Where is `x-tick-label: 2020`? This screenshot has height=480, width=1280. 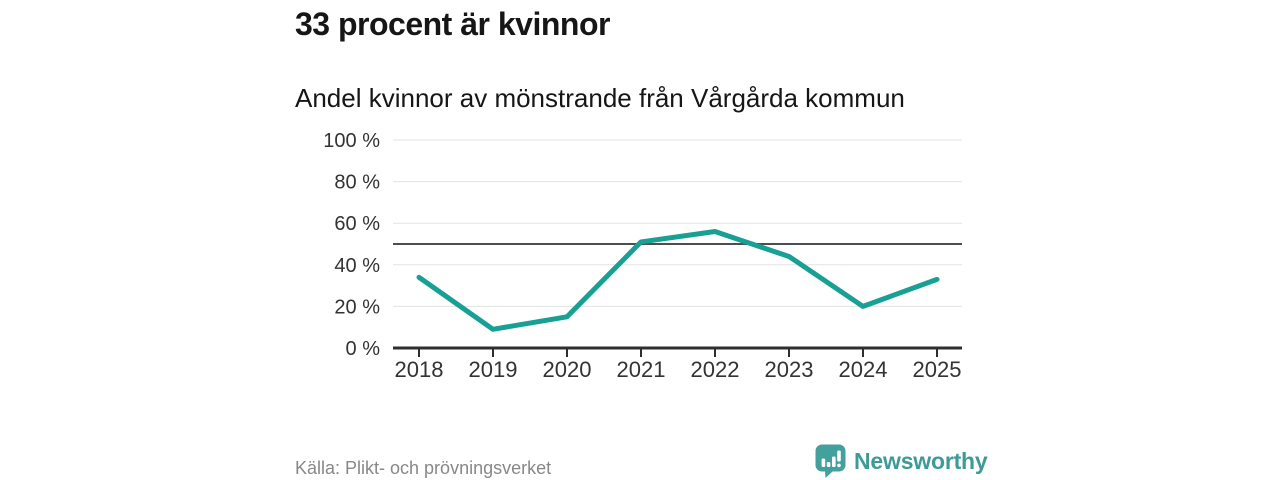
x-tick-label: 2020 is located at coordinates (567, 369).